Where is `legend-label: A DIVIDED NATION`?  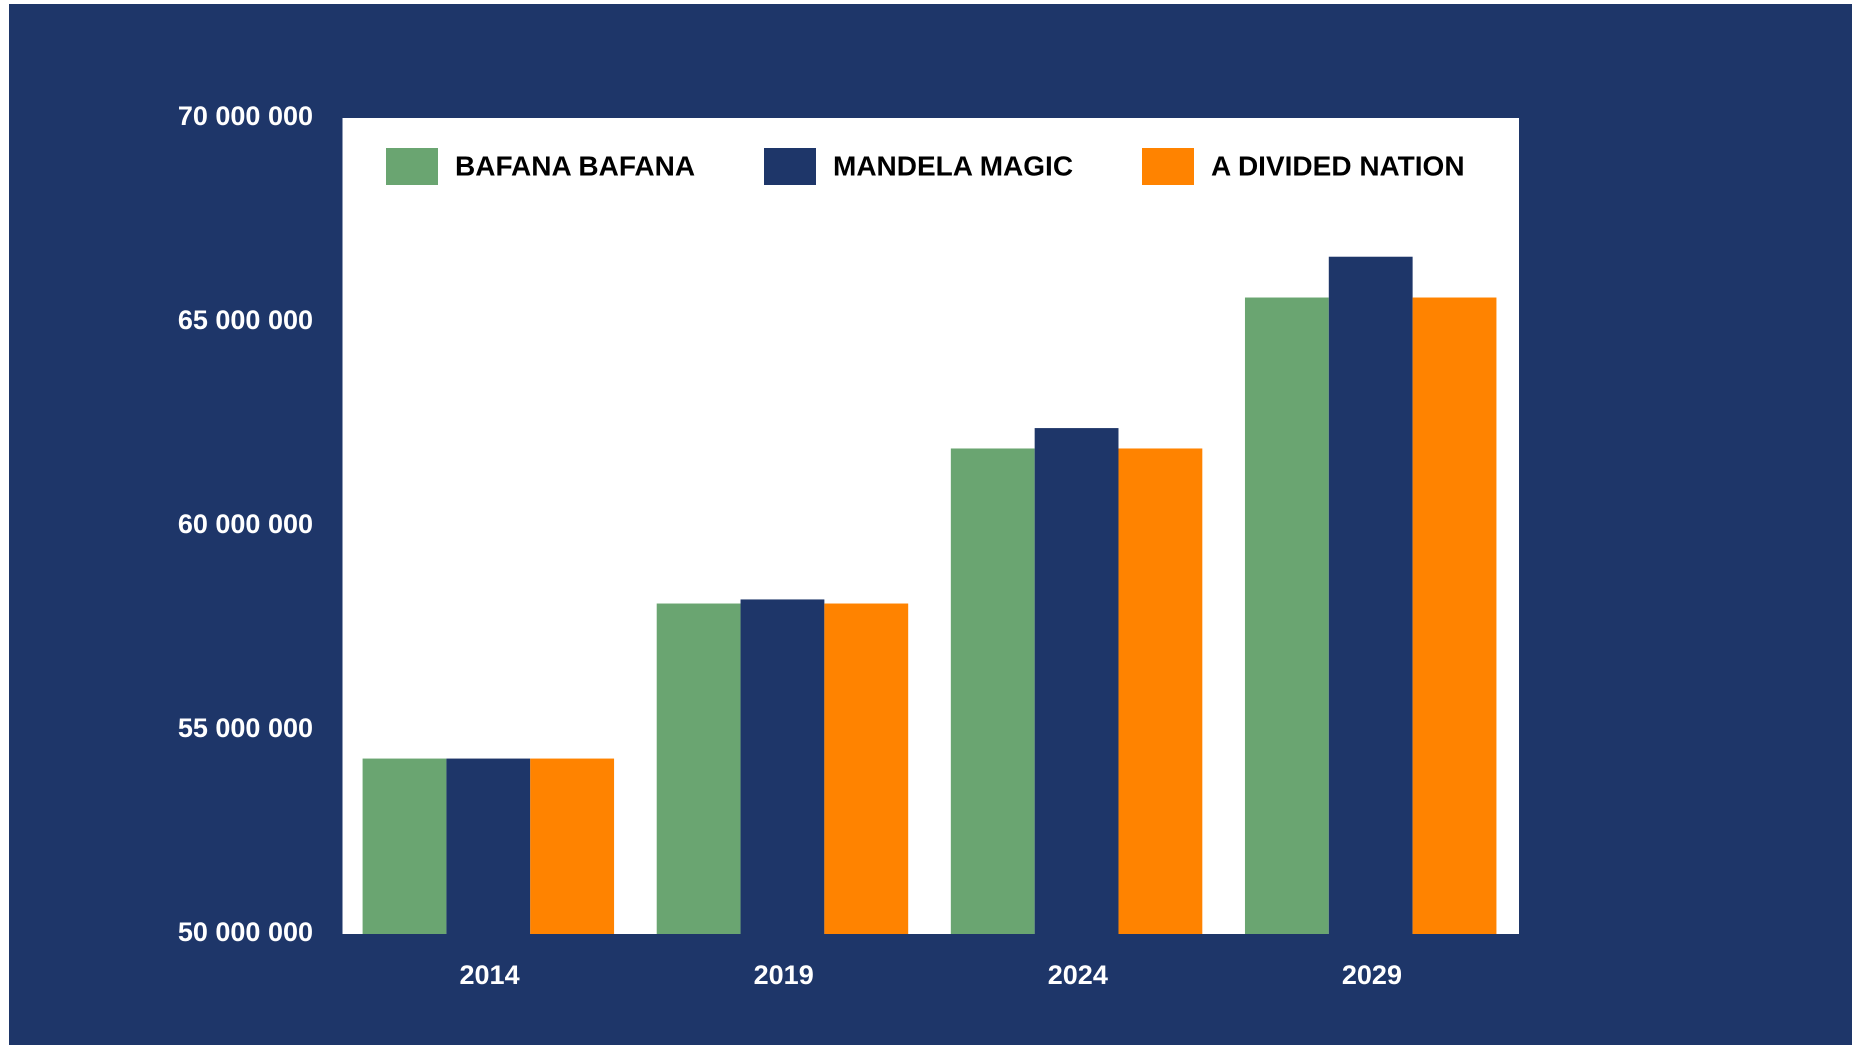 legend-label: A DIVIDED NATION is located at coordinates (1338, 165).